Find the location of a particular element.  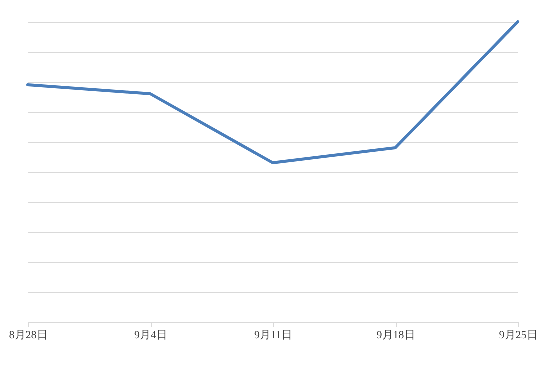

x-tick-label: 9月4日 is located at coordinates (151, 336).